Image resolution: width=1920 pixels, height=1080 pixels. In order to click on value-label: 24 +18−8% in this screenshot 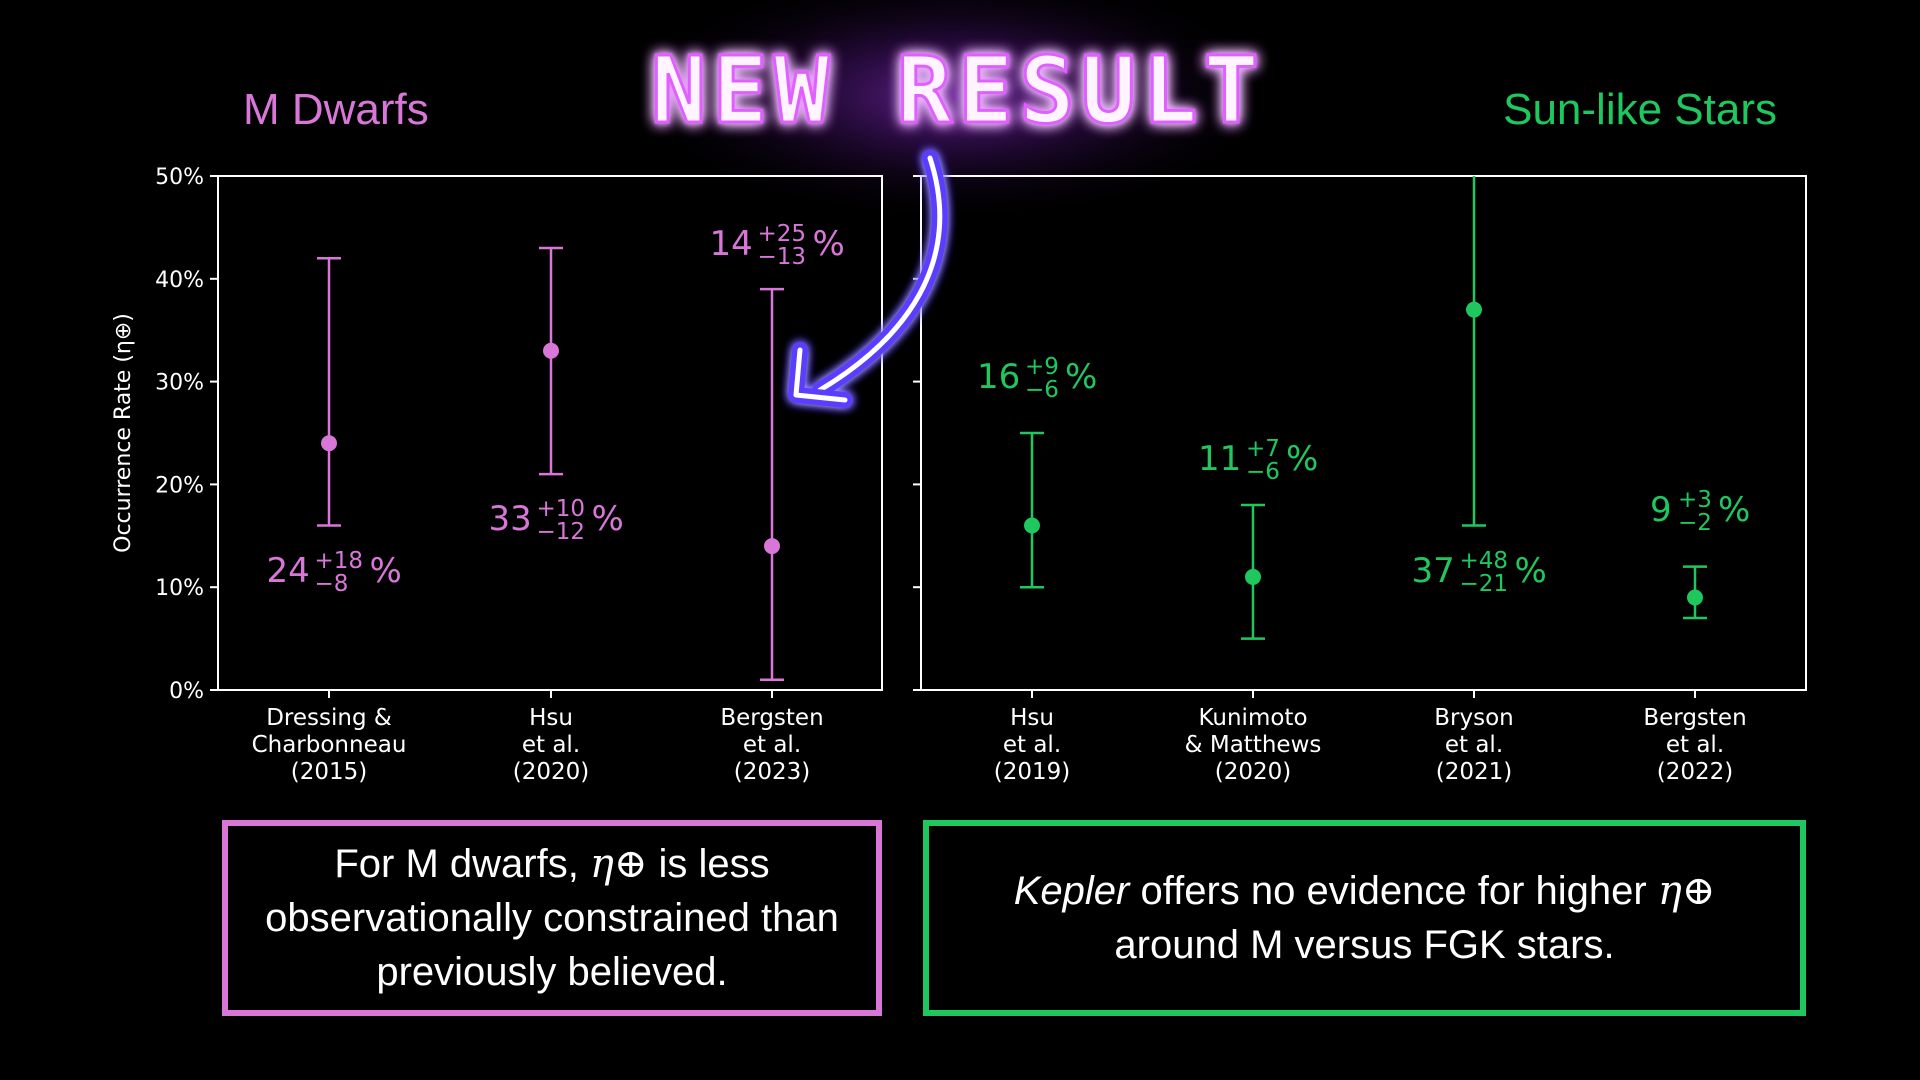, I will do `click(334, 572)`.